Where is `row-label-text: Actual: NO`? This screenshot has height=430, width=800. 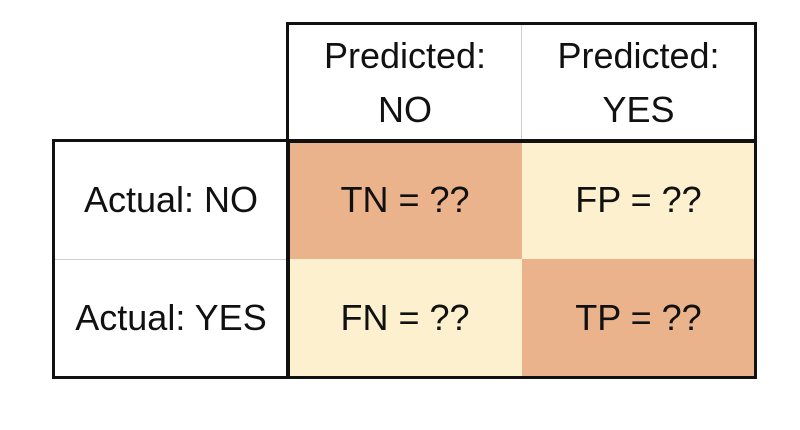 row-label-text: Actual: NO is located at coordinates (171, 199).